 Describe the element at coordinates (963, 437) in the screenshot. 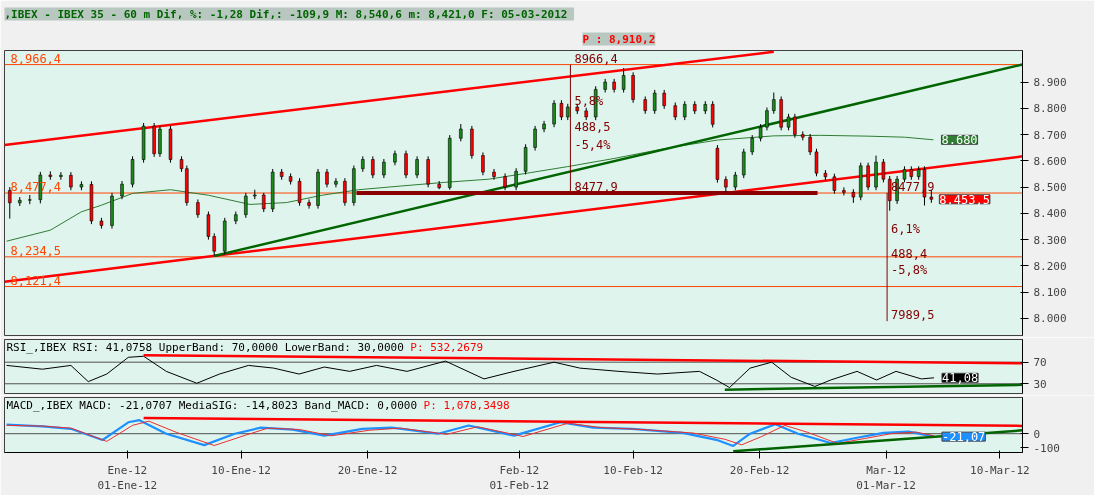

I see `annotation: -21,07` at that location.